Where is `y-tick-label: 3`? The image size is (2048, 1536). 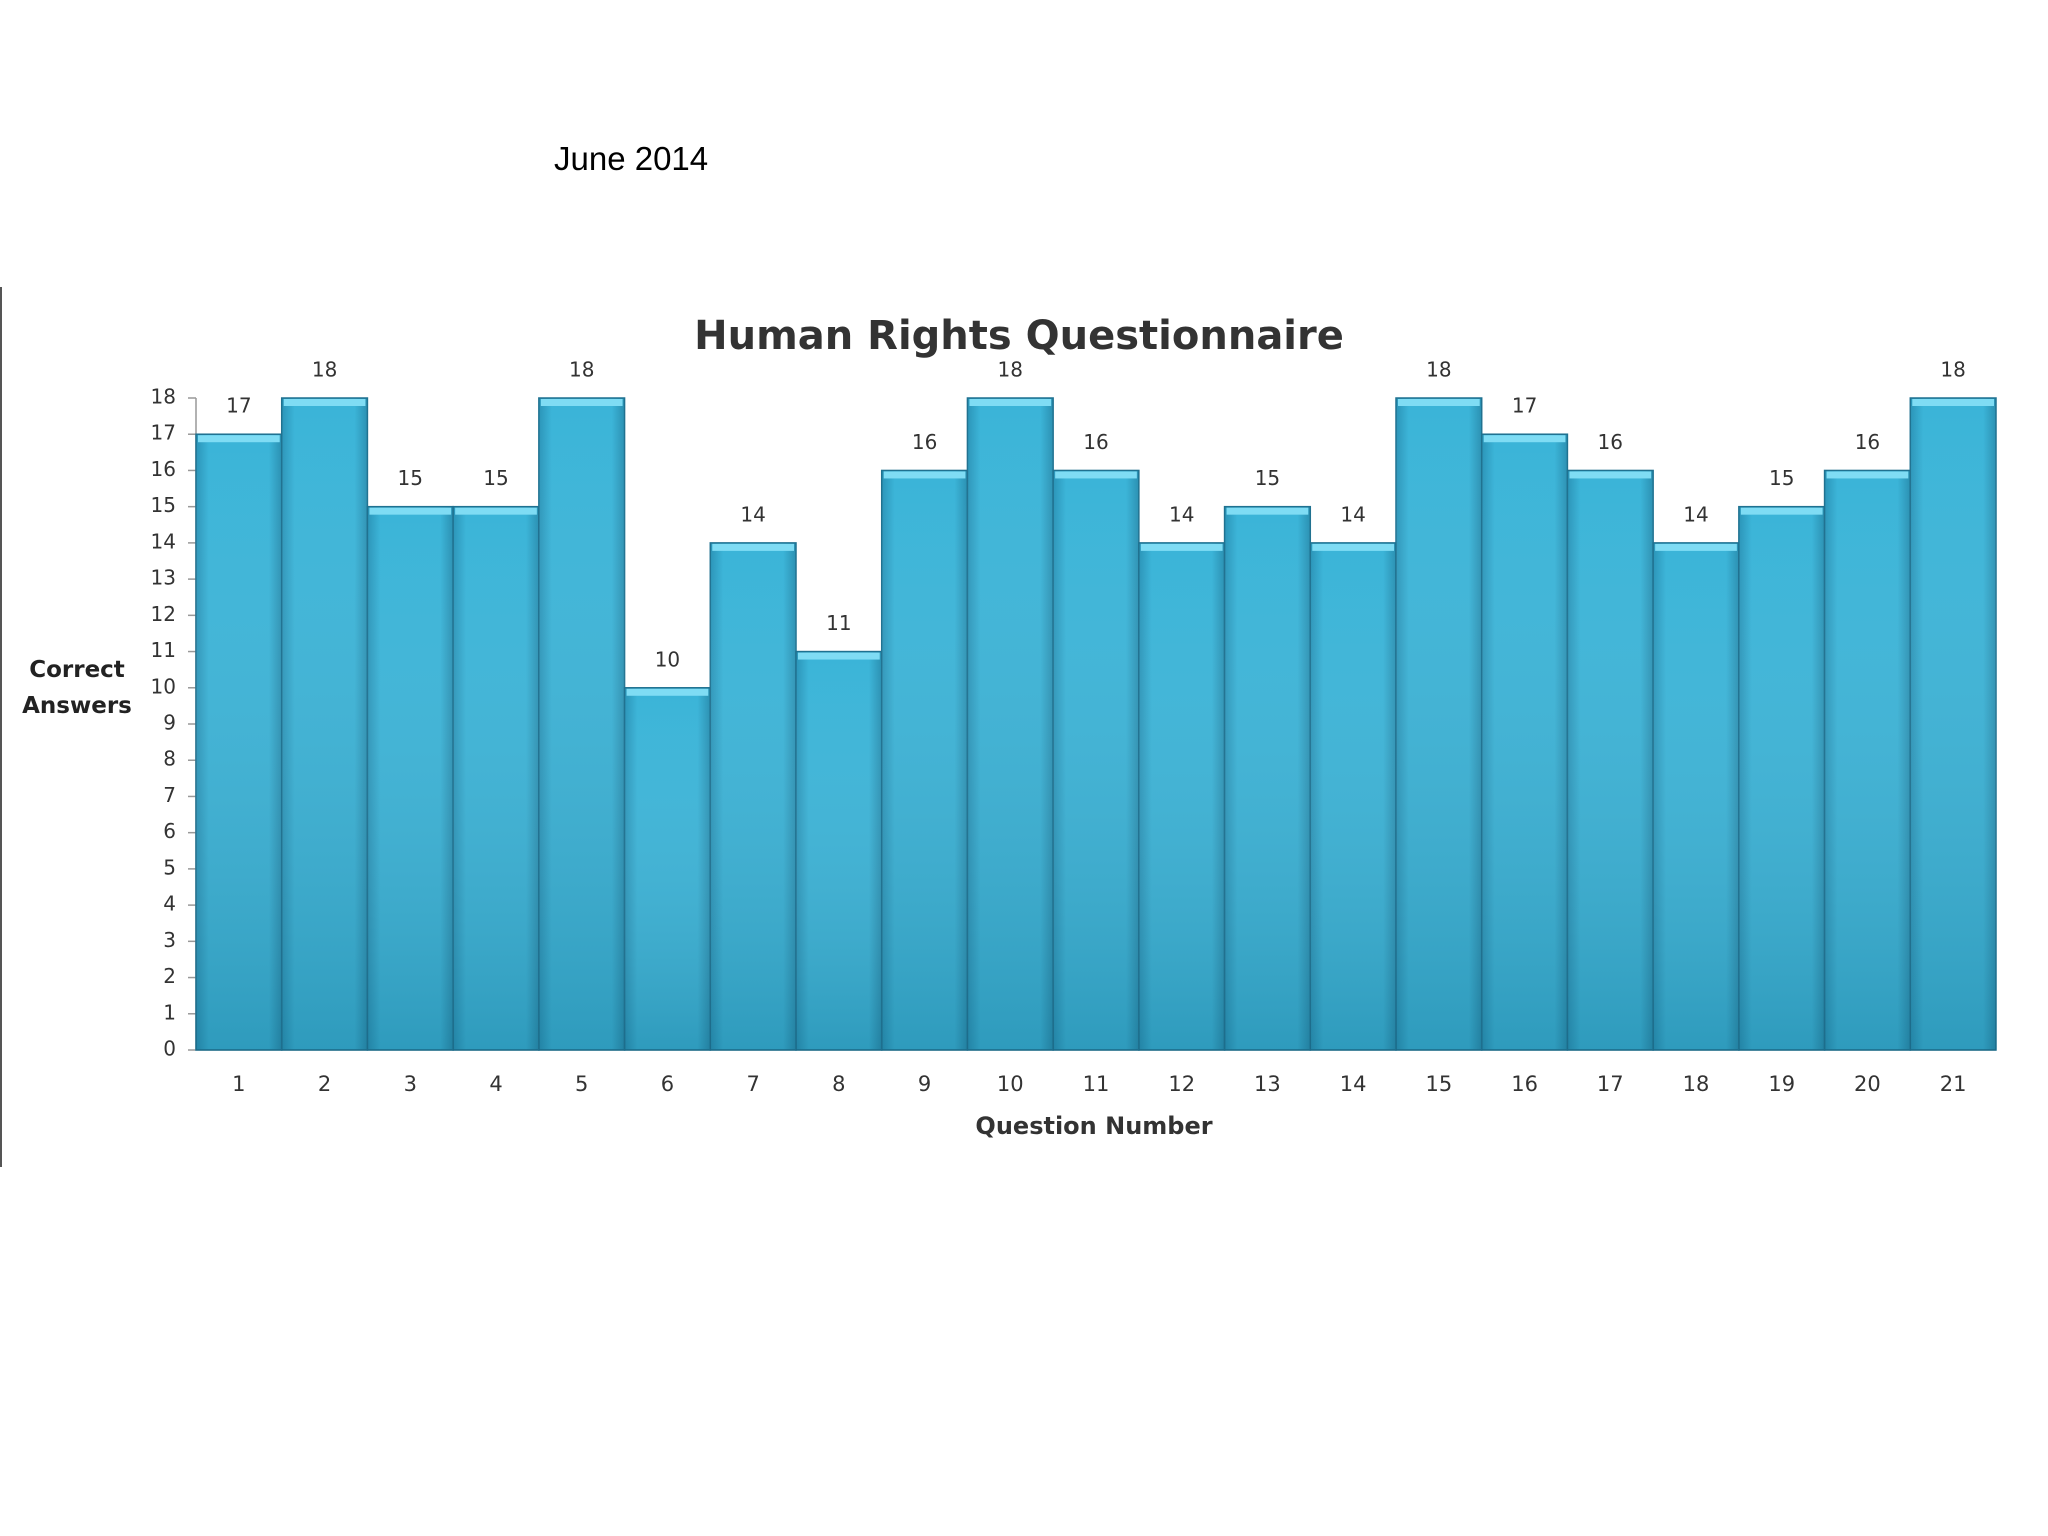
y-tick-label: 3 is located at coordinates (169, 940).